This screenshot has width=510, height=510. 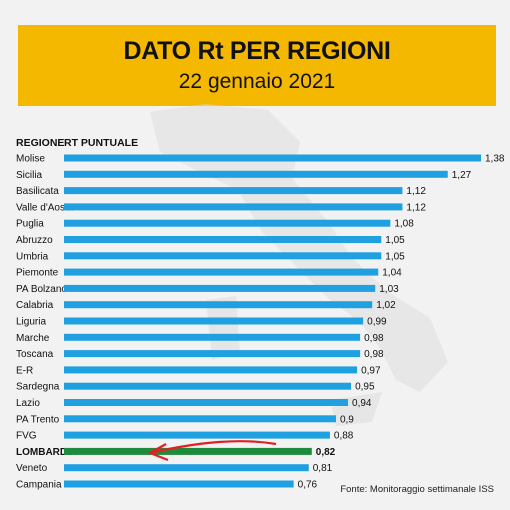 I want to click on category-label: LOMBARDIA, so click(x=46, y=452).